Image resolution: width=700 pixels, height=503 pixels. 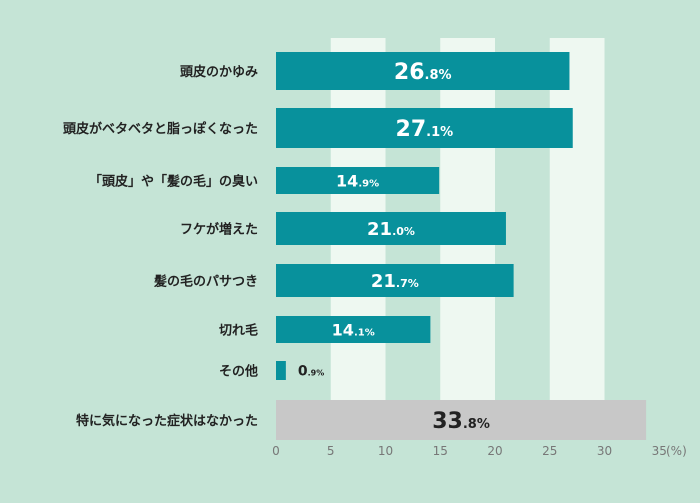 I want to click on value-label: 14.9%, so click(x=357, y=180).